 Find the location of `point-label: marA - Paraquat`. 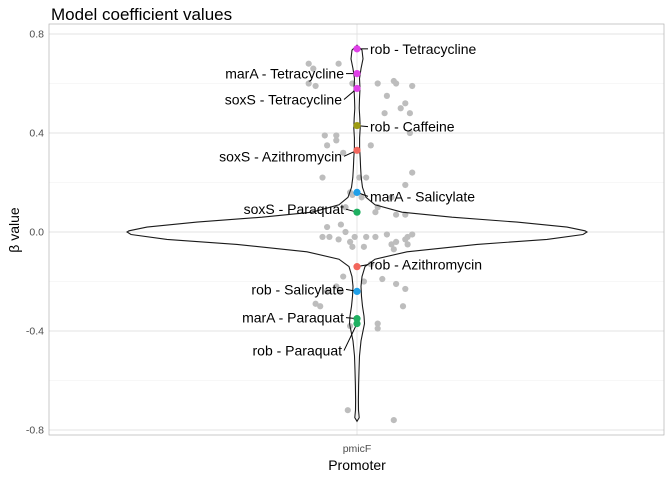

point-label: marA - Paraquat is located at coordinates (293, 318).